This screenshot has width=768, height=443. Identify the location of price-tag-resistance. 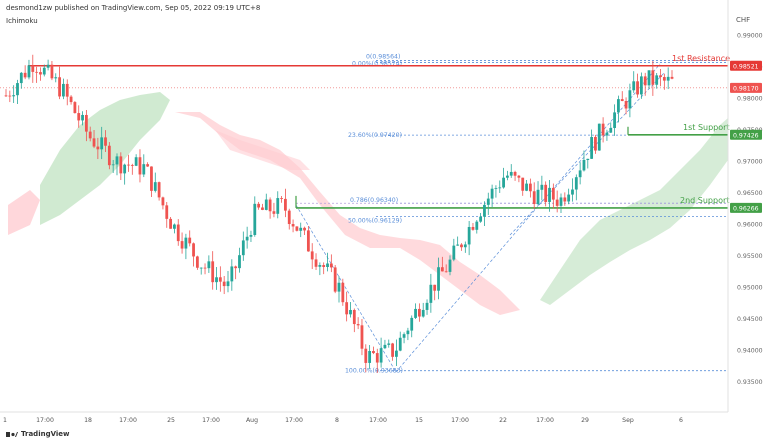
(746, 65).